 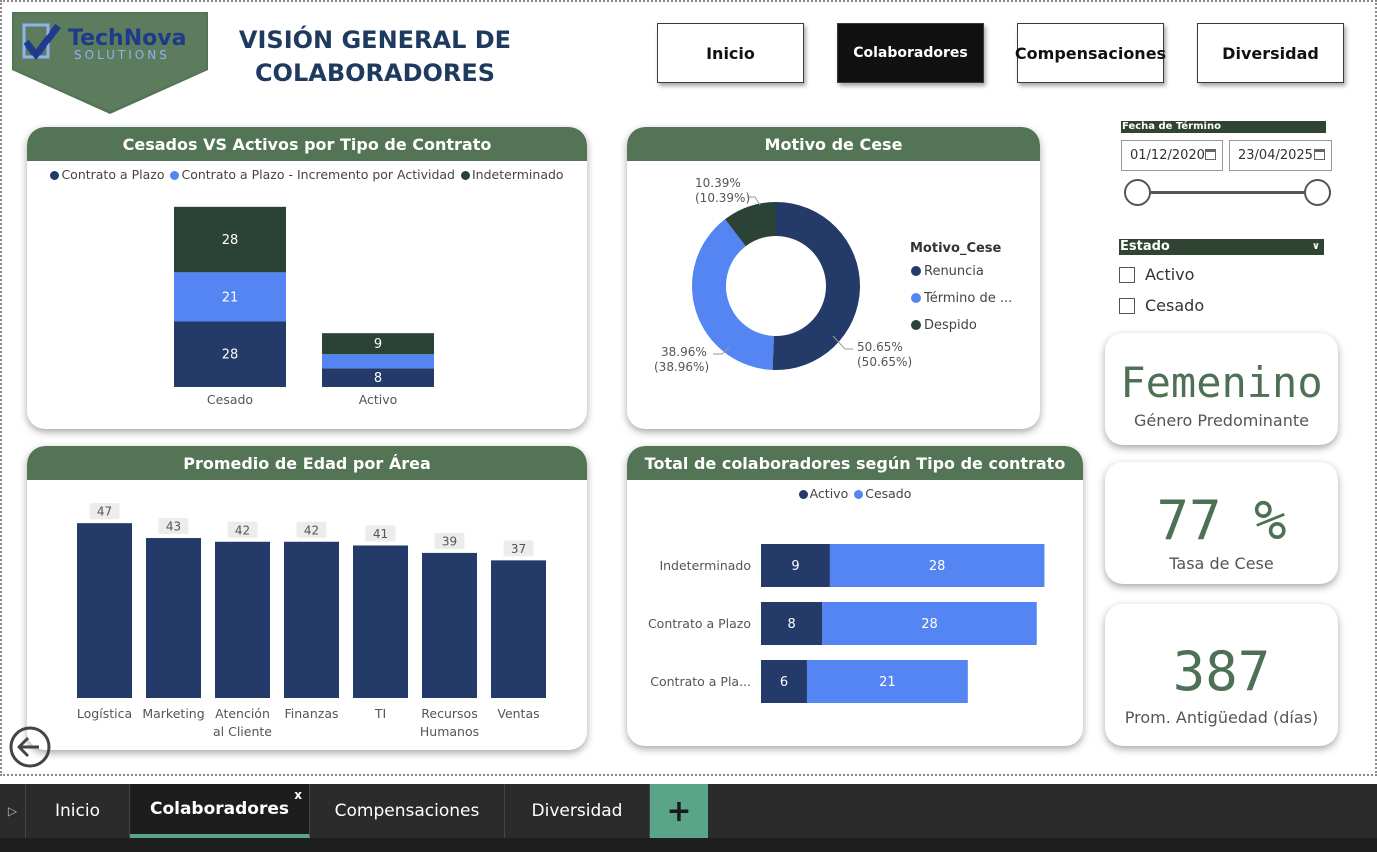 I want to click on x-tick-label: Activo, so click(x=378, y=399).